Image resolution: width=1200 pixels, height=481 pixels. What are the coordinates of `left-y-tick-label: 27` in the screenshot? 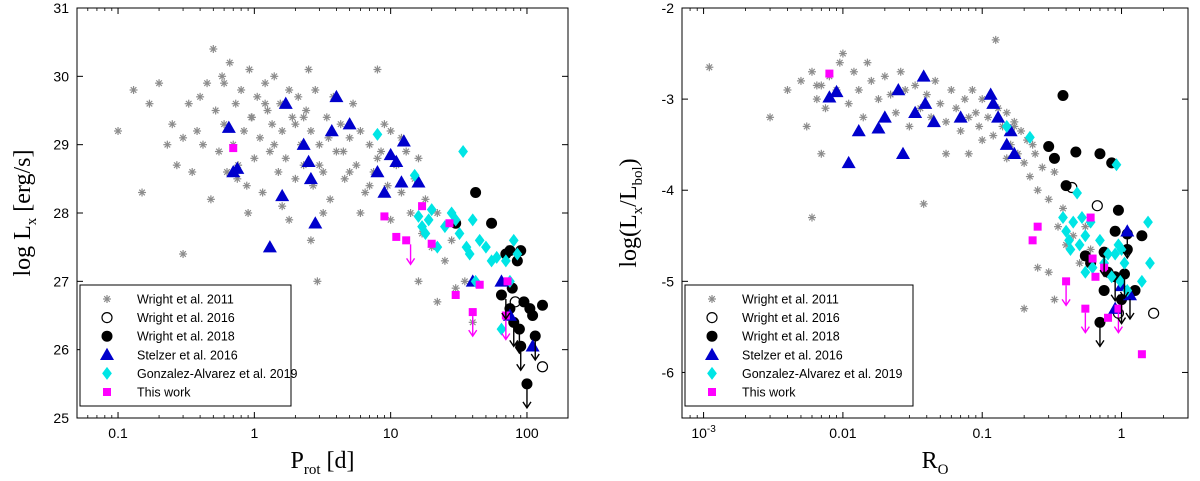 It's located at (61, 281).